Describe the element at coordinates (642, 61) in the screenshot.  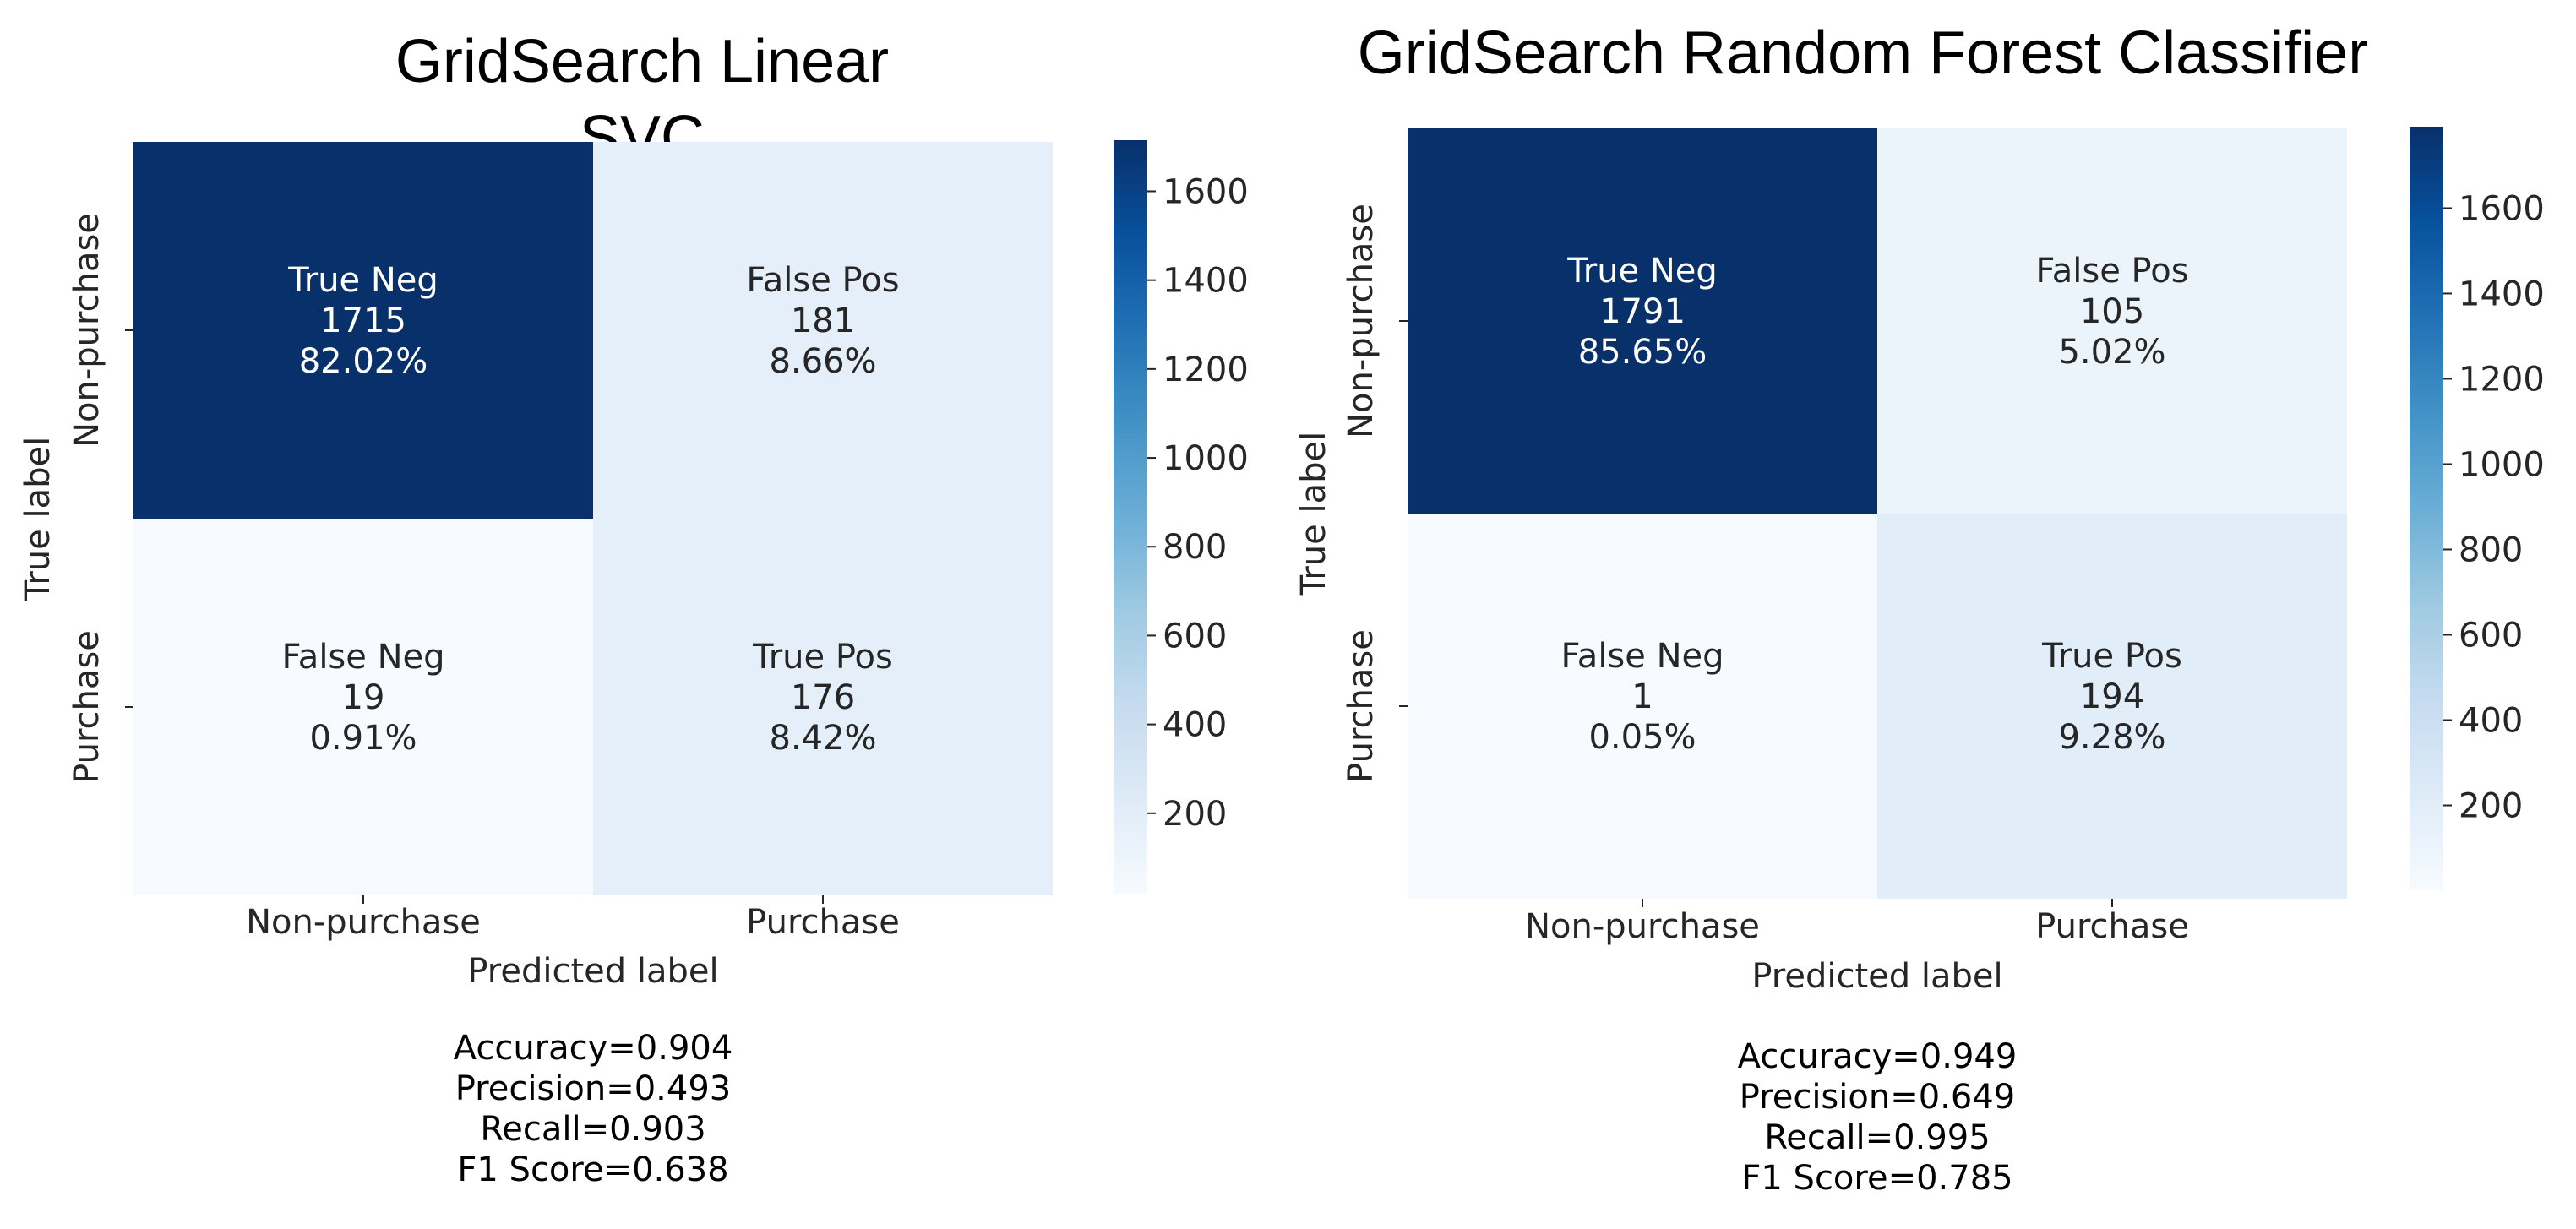
I see `chart-title: GridSearch Linear` at that location.